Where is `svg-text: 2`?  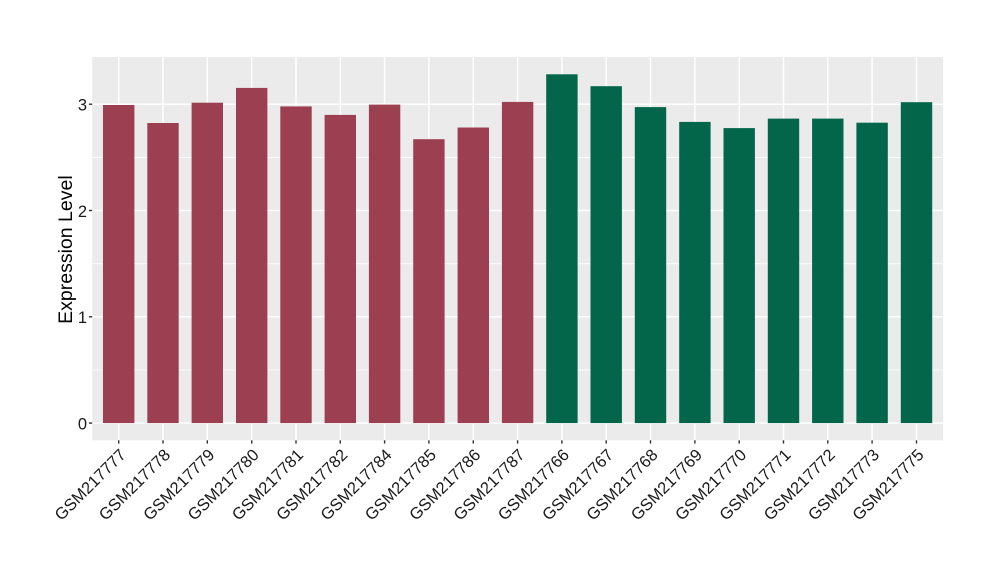
svg-text: 2 is located at coordinates (82, 212).